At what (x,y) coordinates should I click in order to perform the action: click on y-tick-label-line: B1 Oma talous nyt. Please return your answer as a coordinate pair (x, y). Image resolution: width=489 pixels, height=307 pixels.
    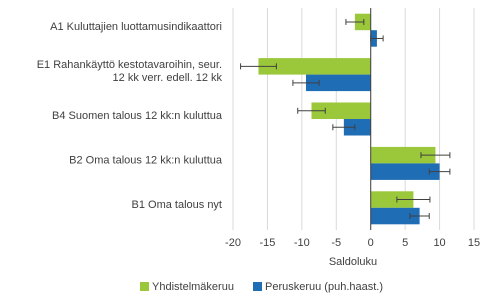
    Looking at the image, I should click on (177, 205).